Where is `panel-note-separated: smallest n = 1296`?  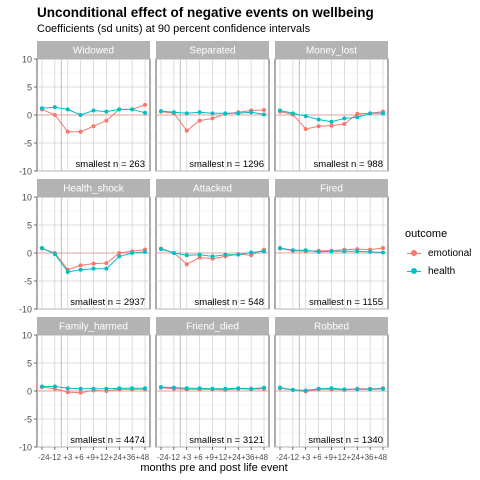 panel-note-separated: smallest n = 1296 is located at coordinates (226, 164).